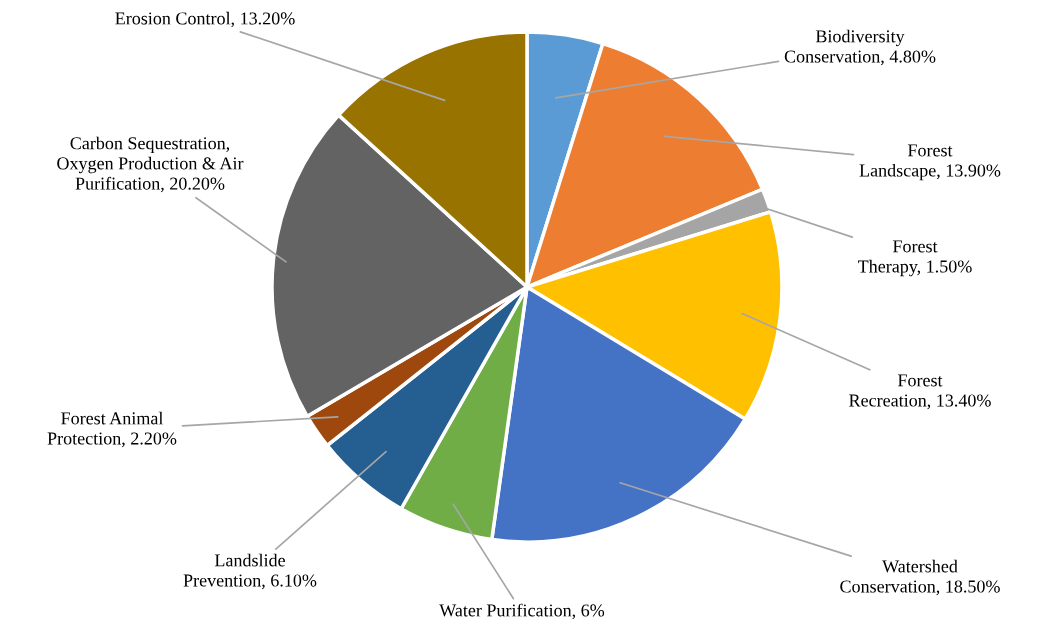 The width and height of the screenshot is (1054, 630). I want to click on slice-label: Water Purification, 6%, so click(522, 611).